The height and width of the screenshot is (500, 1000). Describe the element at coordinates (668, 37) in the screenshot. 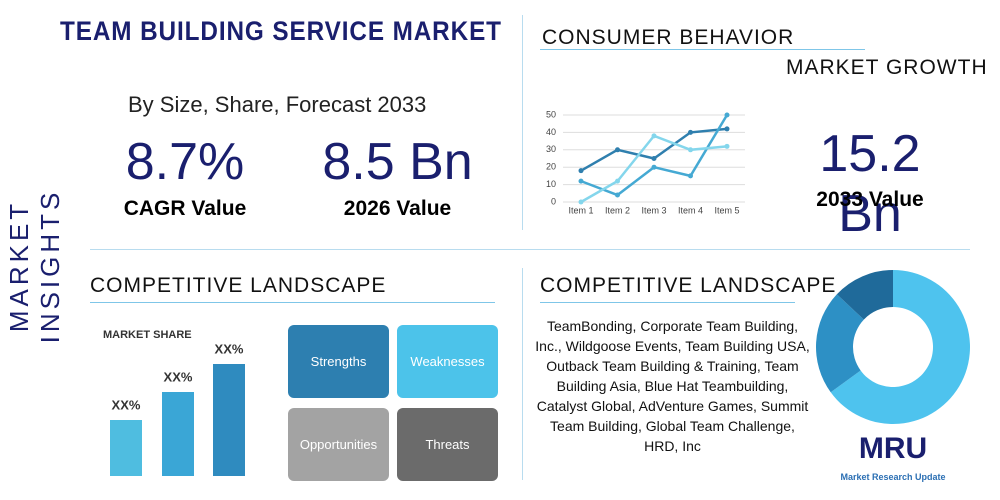

I see `section-title: CONSUMER BEHAVIOR` at that location.